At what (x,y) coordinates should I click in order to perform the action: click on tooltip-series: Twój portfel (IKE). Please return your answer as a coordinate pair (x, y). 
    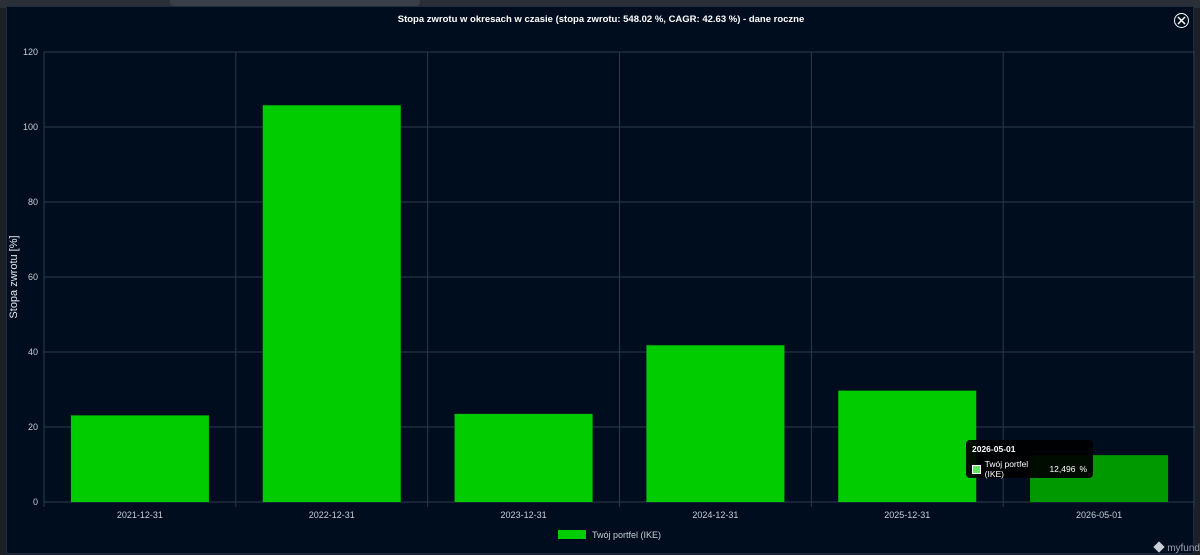
    Looking at the image, I should click on (1006, 469).